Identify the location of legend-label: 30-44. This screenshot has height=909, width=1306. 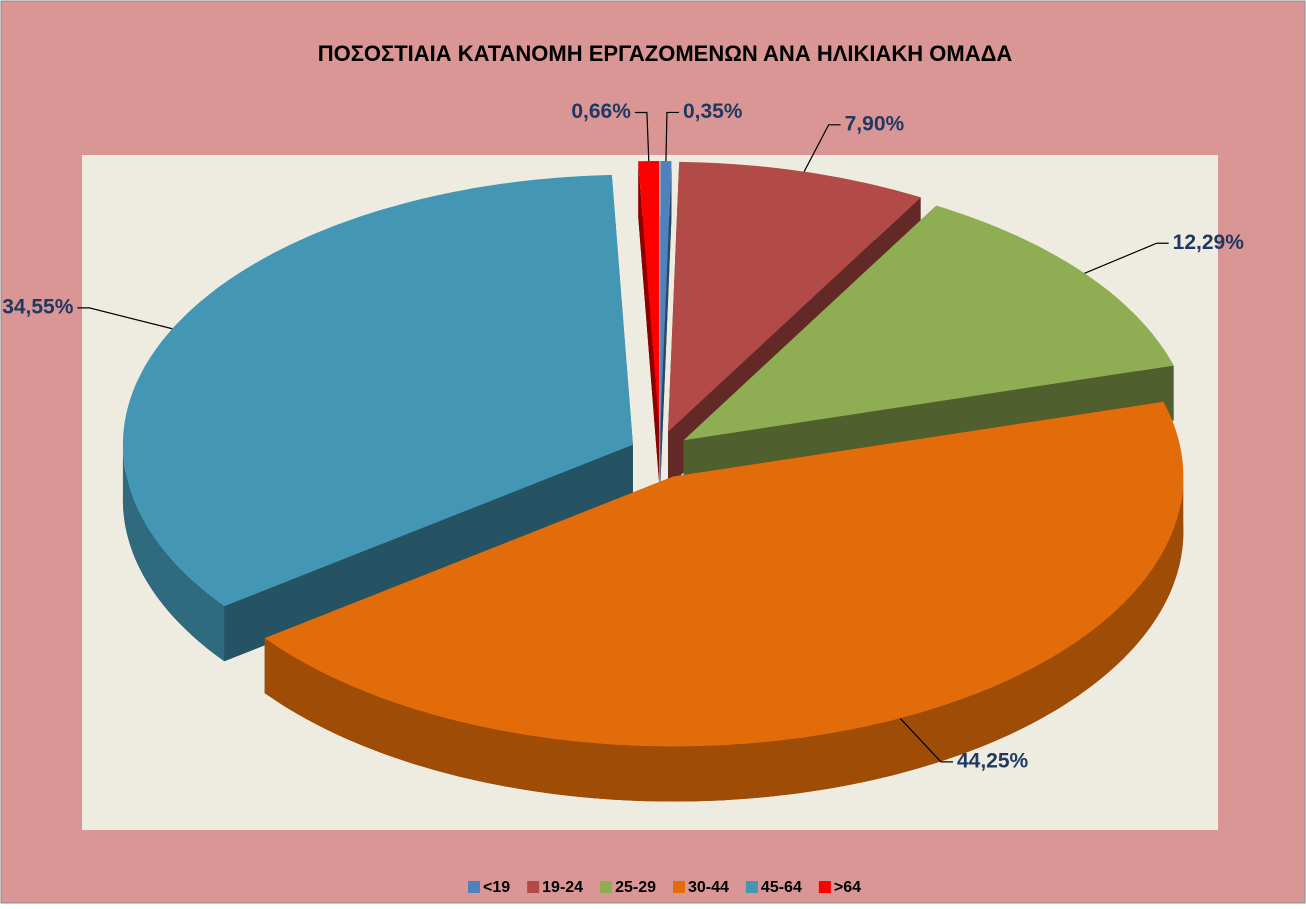
(708, 887).